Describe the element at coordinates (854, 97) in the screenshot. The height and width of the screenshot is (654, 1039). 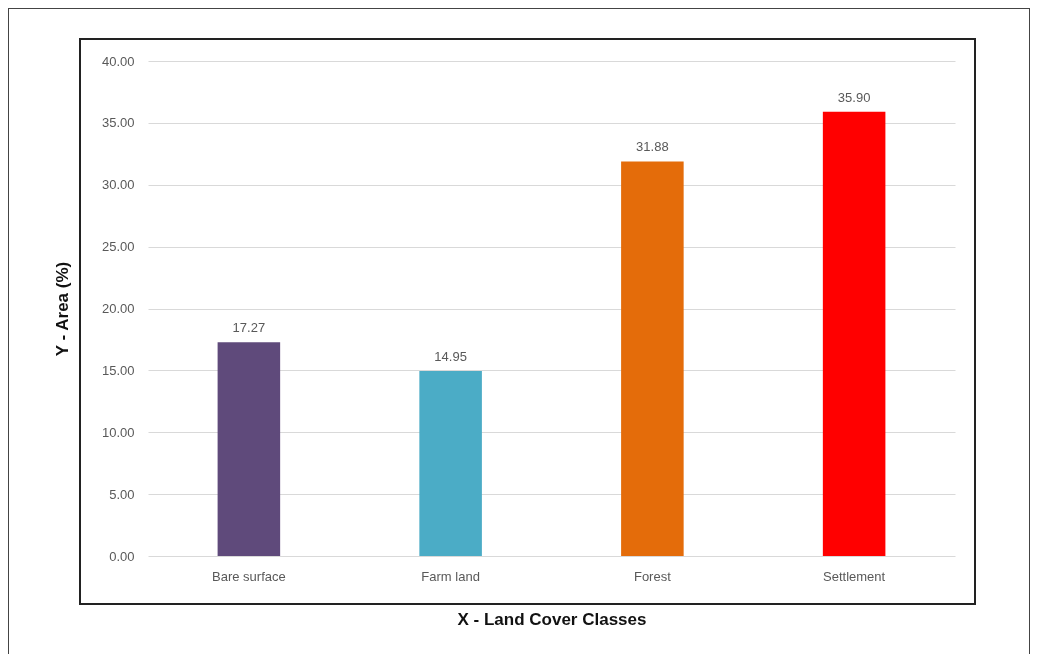
I see `data-label: 35.90` at that location.